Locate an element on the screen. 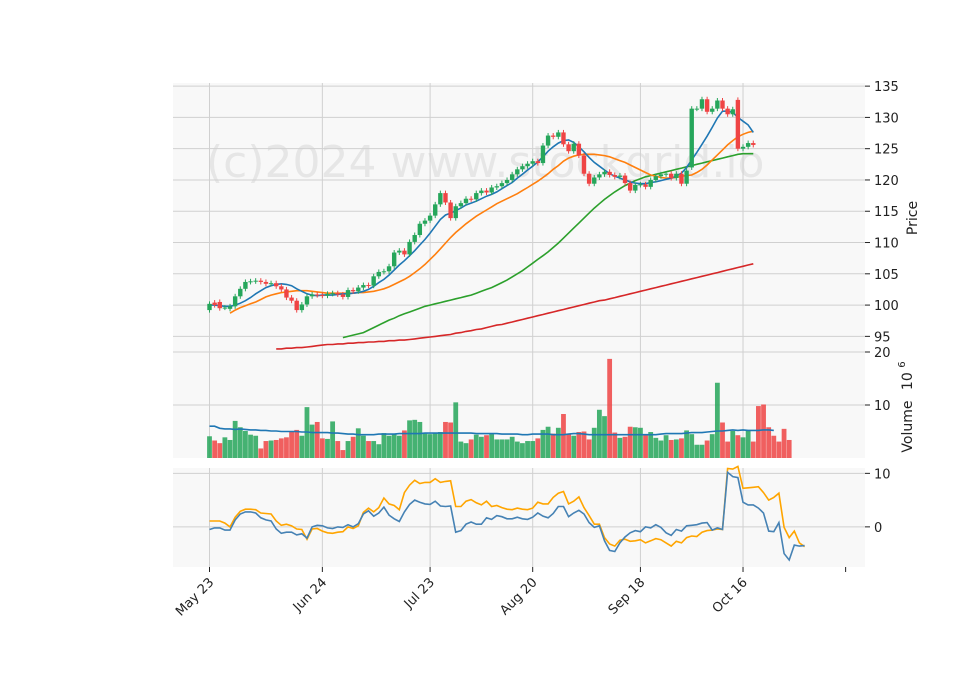 This screenshot has height=690, width=960. volume-y-tick-label: 10 is located at coordinates (882, 406).